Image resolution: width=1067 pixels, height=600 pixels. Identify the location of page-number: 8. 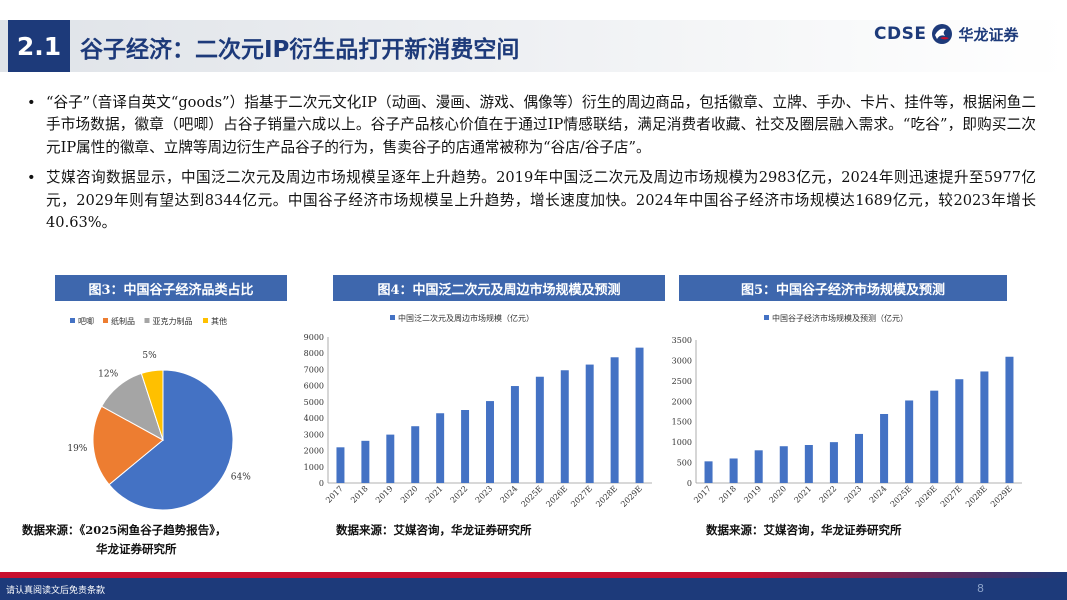
(980, 588).